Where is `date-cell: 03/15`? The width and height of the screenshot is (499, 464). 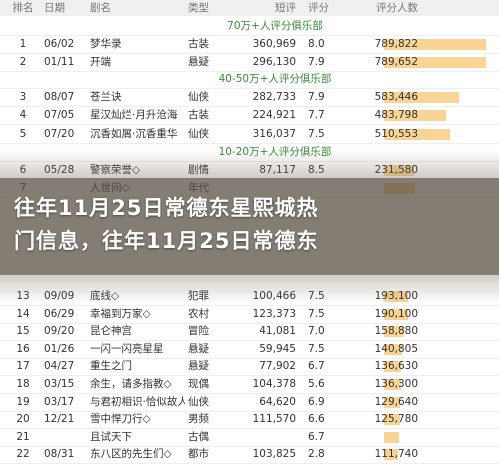 date-cell: 03/15 is located at coordinates (59, 384).